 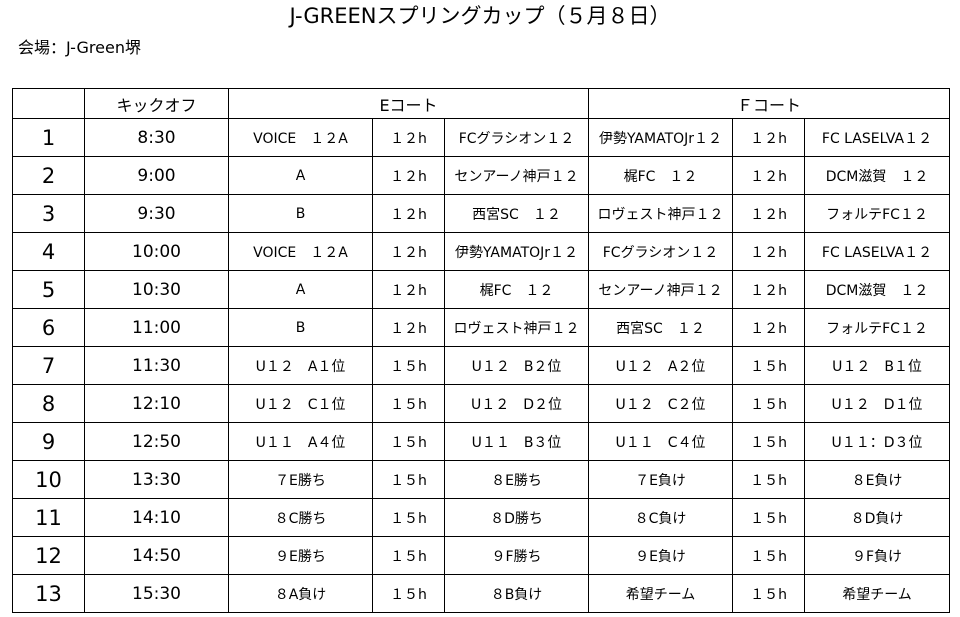 What do you see at coordinates (408, 103) in the screenshot?
I see `header-court-e: Eコート` at bounding box center [408, 103].